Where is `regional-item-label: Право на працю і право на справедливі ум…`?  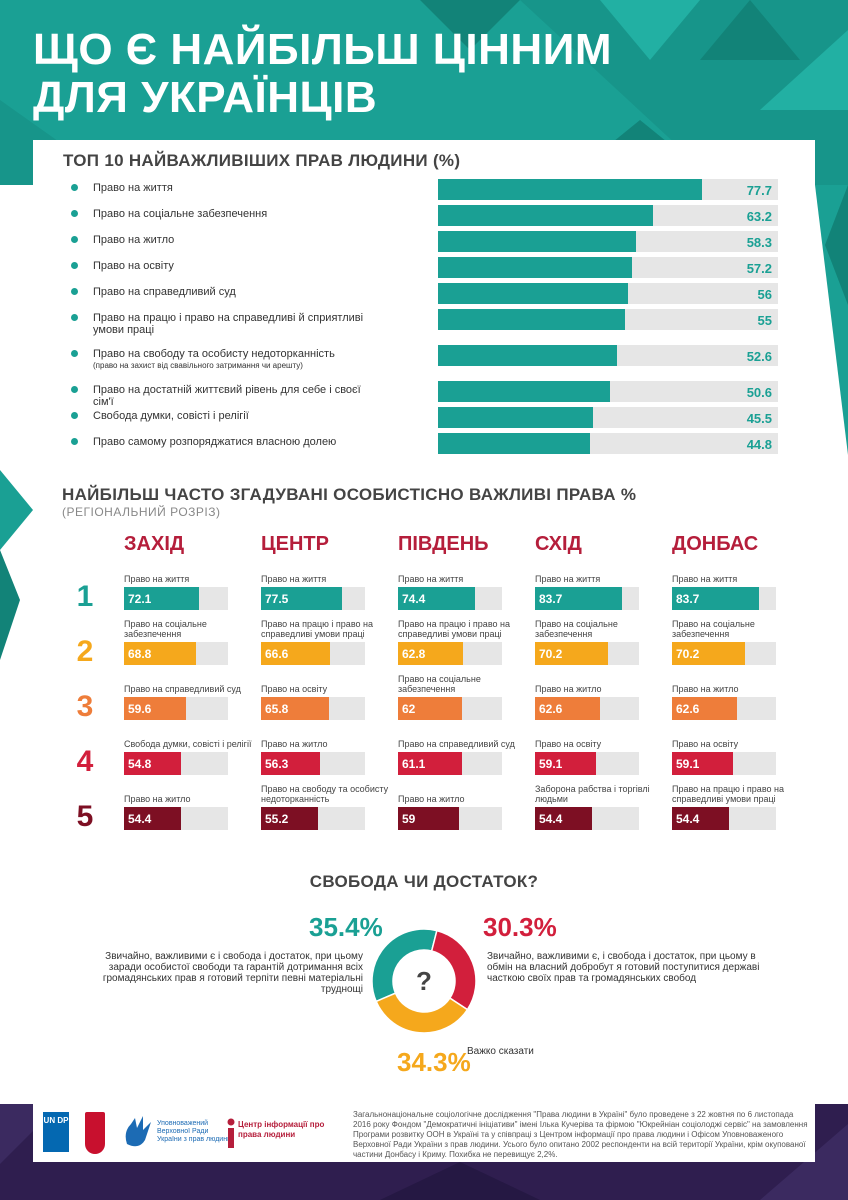 regional-item-label: Право на працю і право на справедливі ум… is located at coordinates (728, 794).